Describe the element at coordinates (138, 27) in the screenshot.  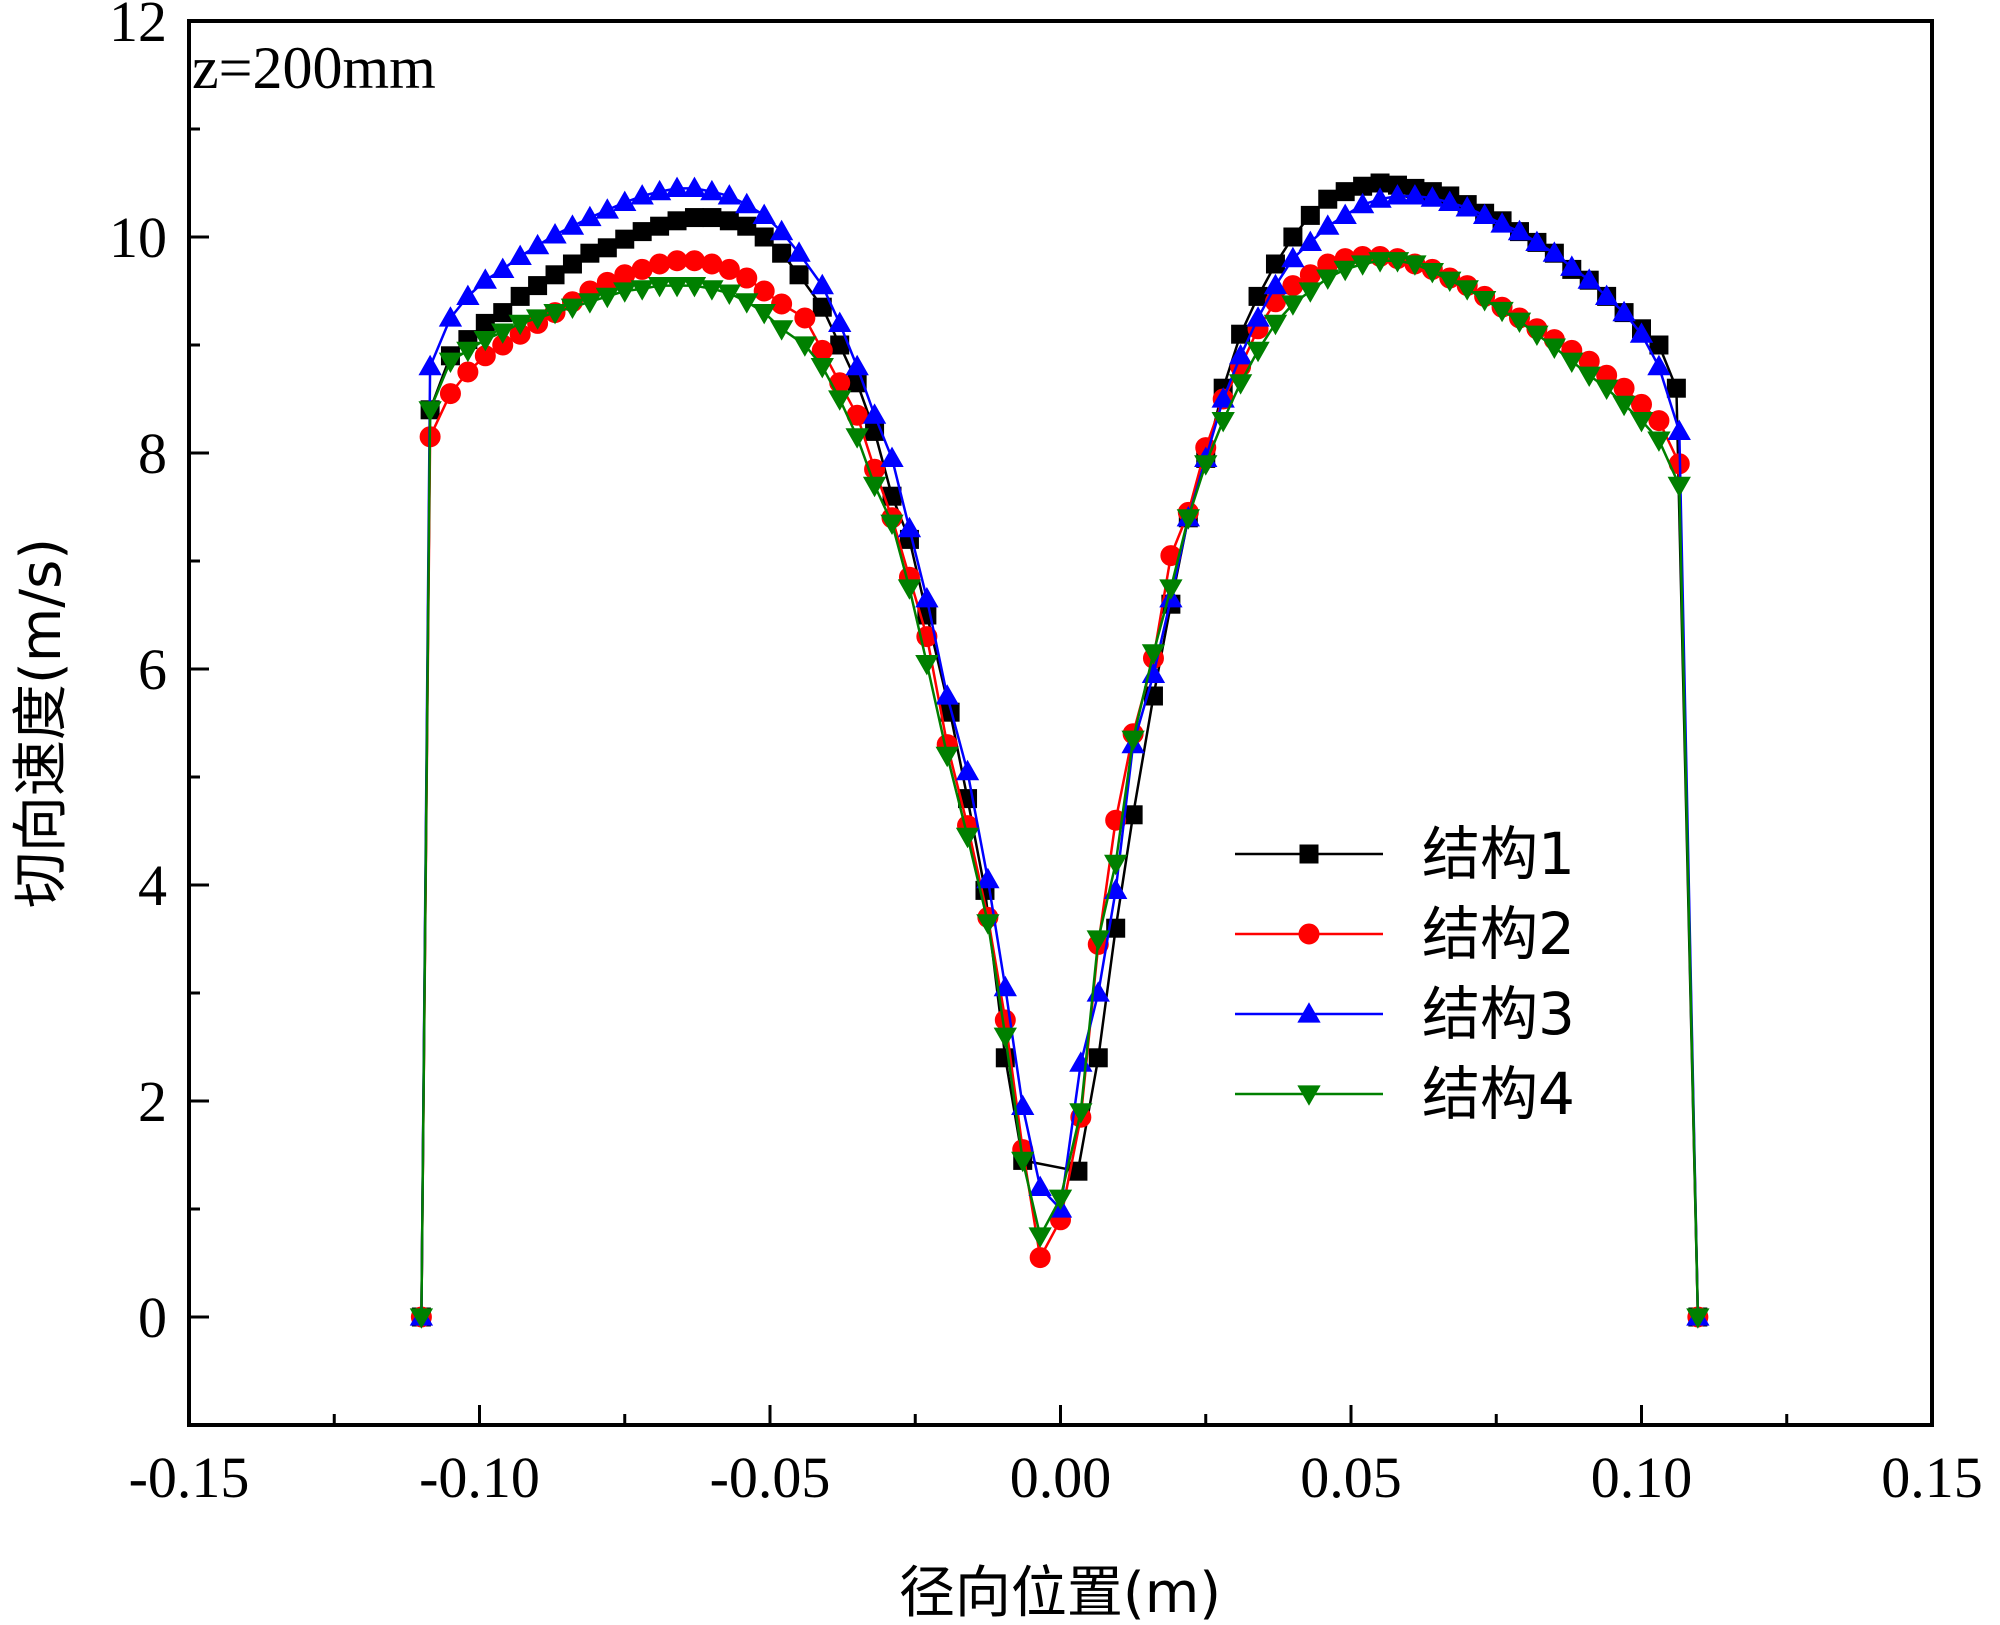
I see `y-tick-label: 12` at that location.